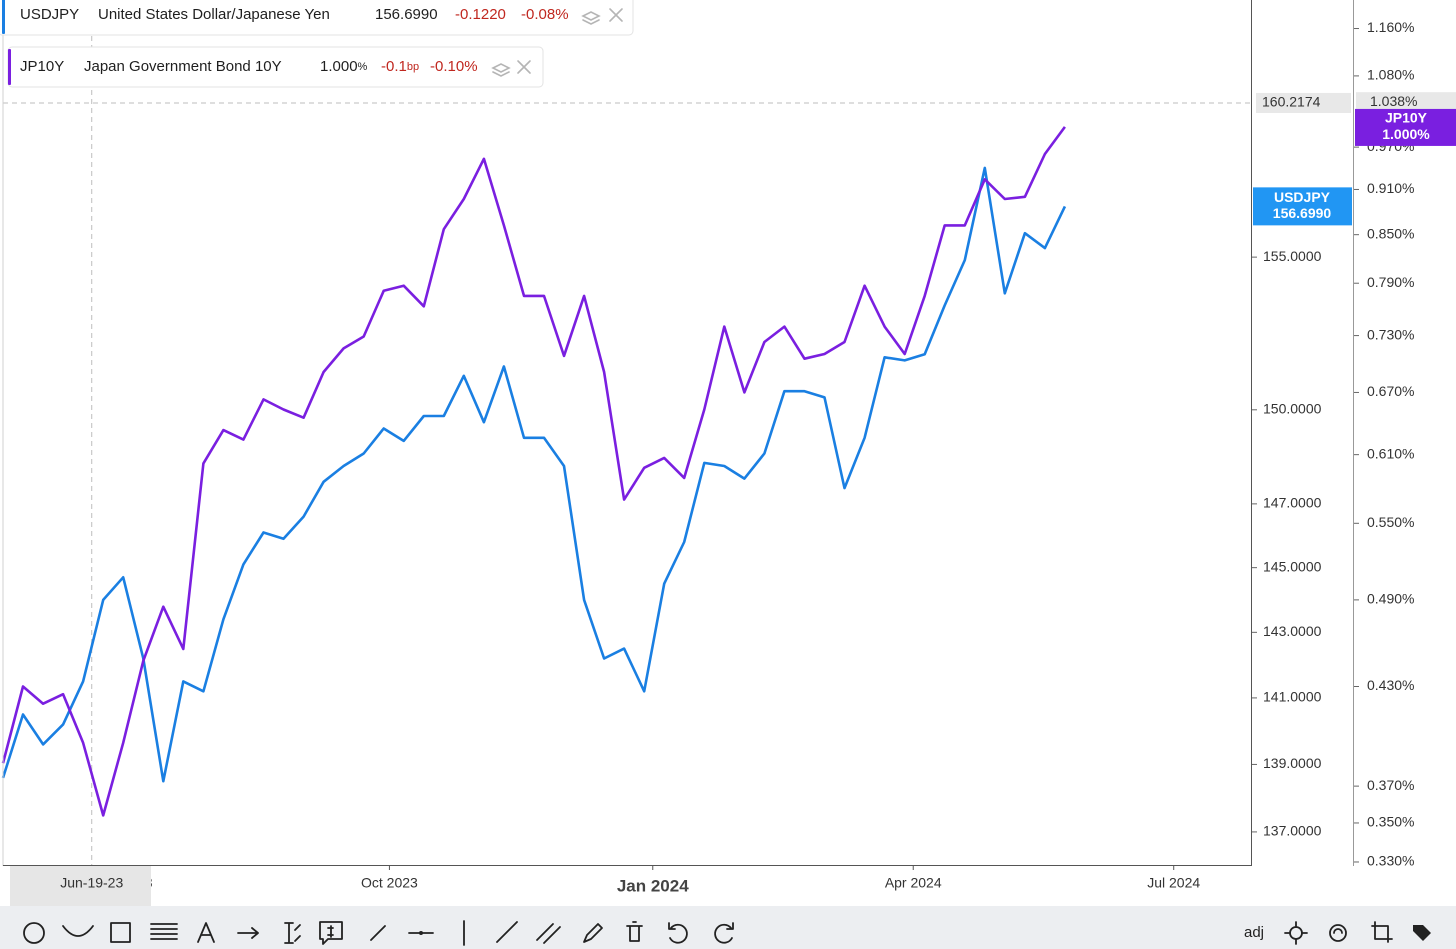 The width and height of the screenshot is (1456, 949). I want to click on legend-box, so click(317, 18).